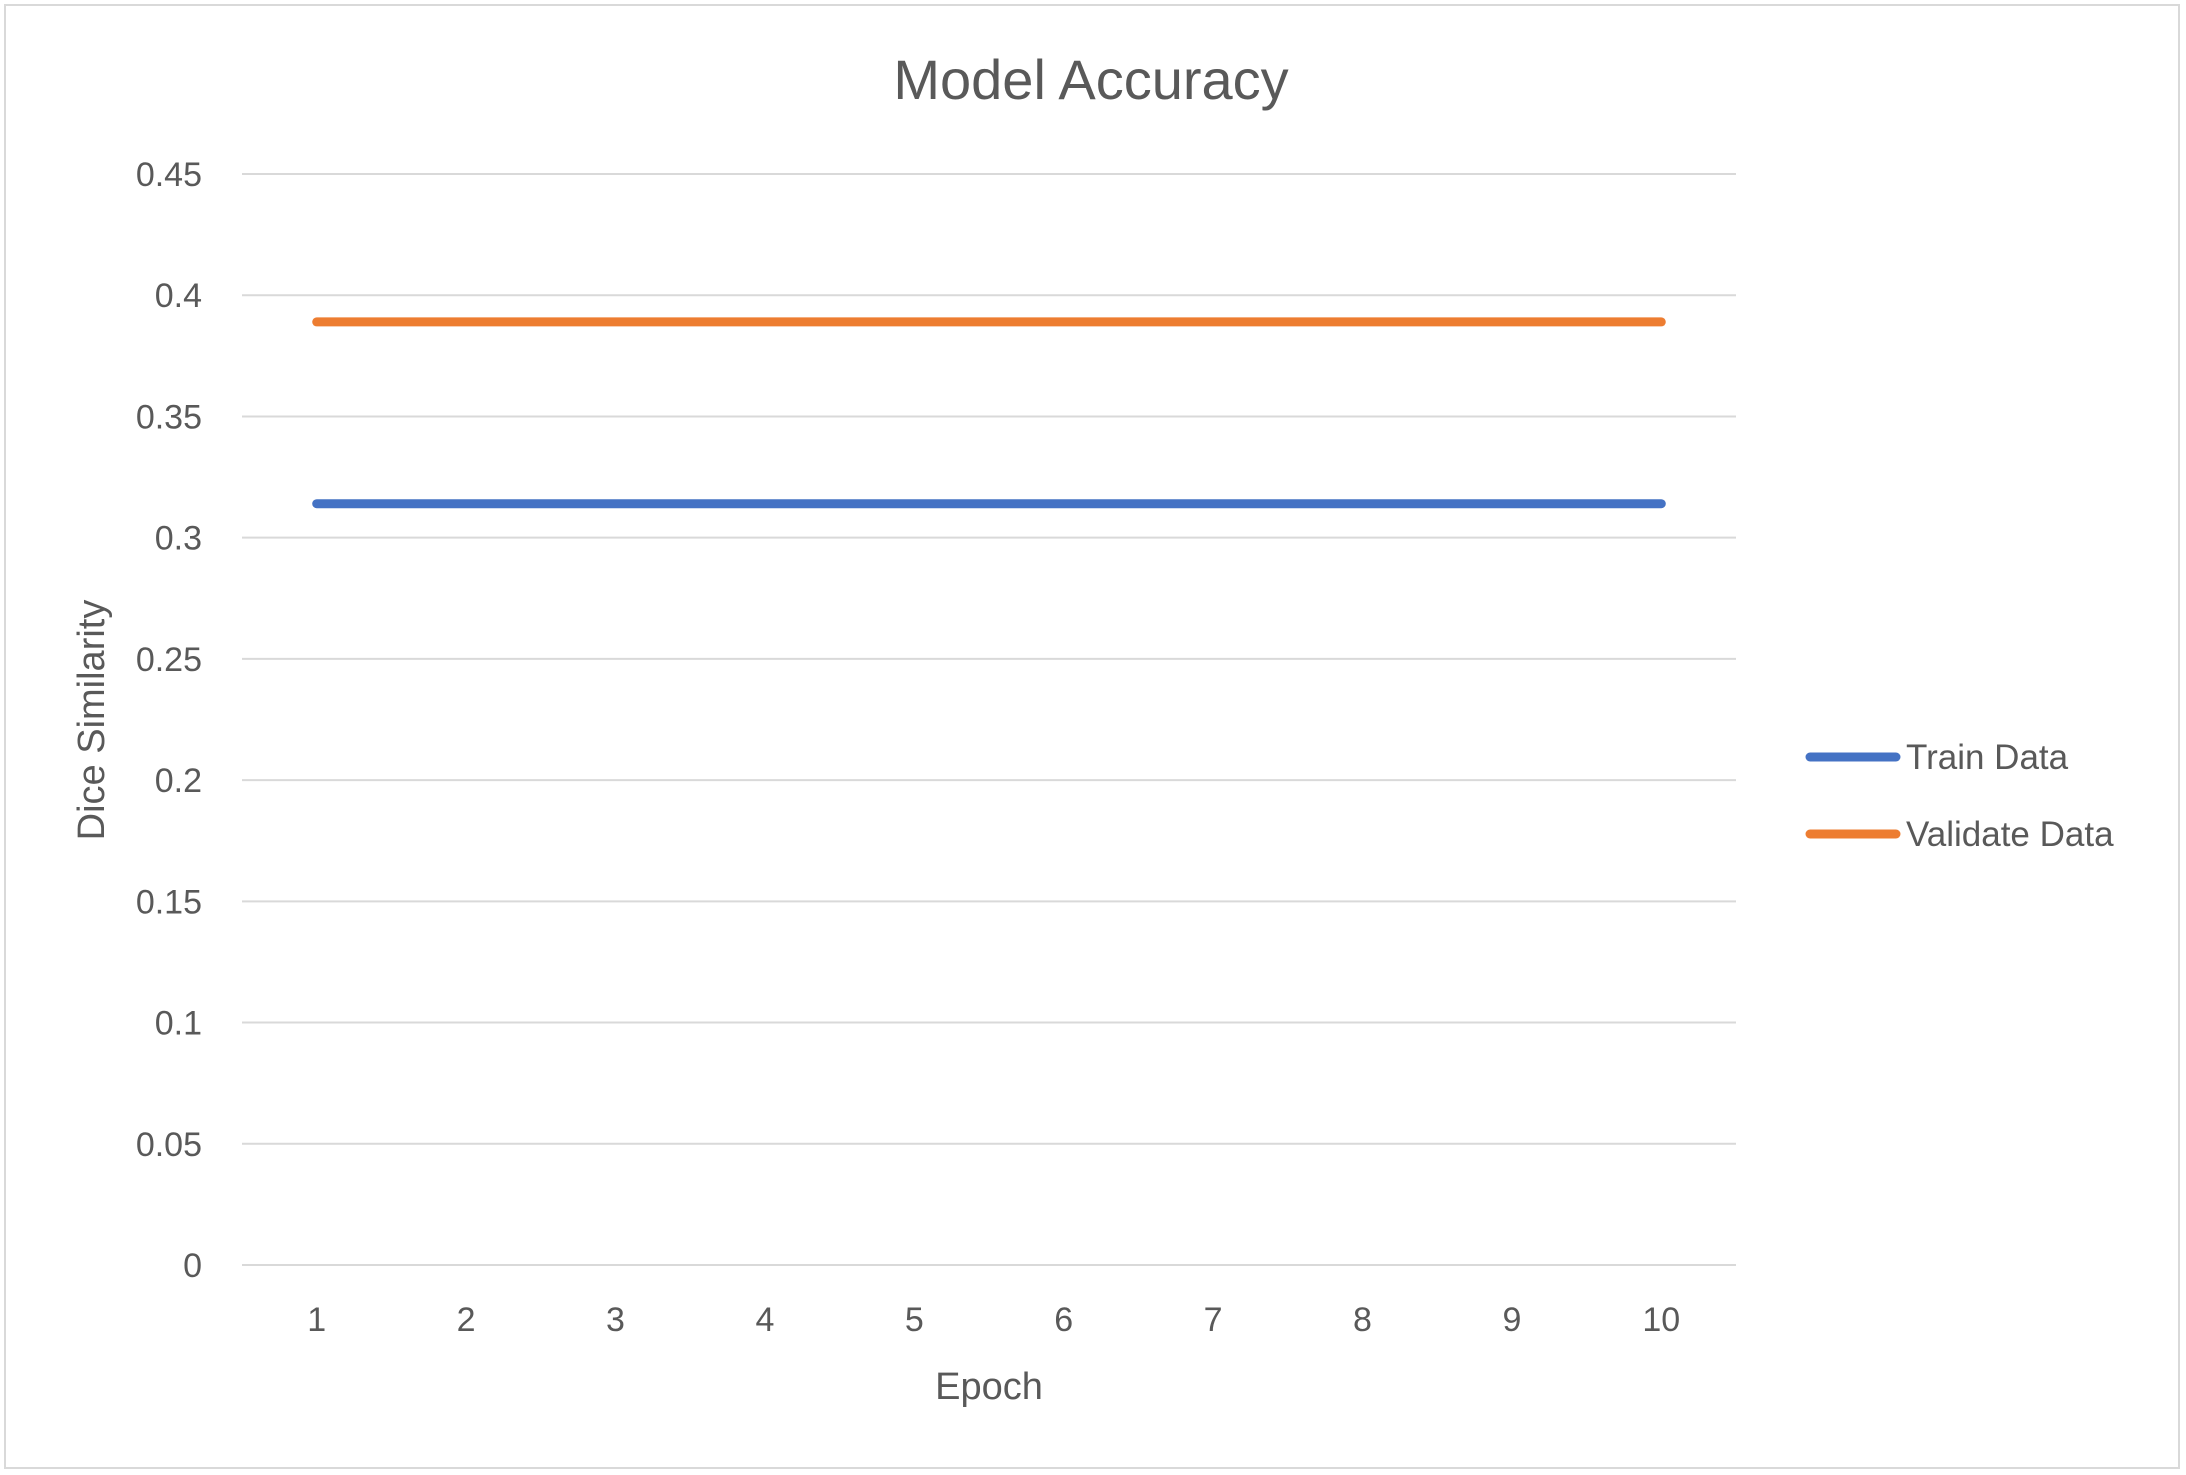 The height and width of the screenshot is (1475, 2186). I want to click on x-tick-label: 7, so click(1213, 1320).